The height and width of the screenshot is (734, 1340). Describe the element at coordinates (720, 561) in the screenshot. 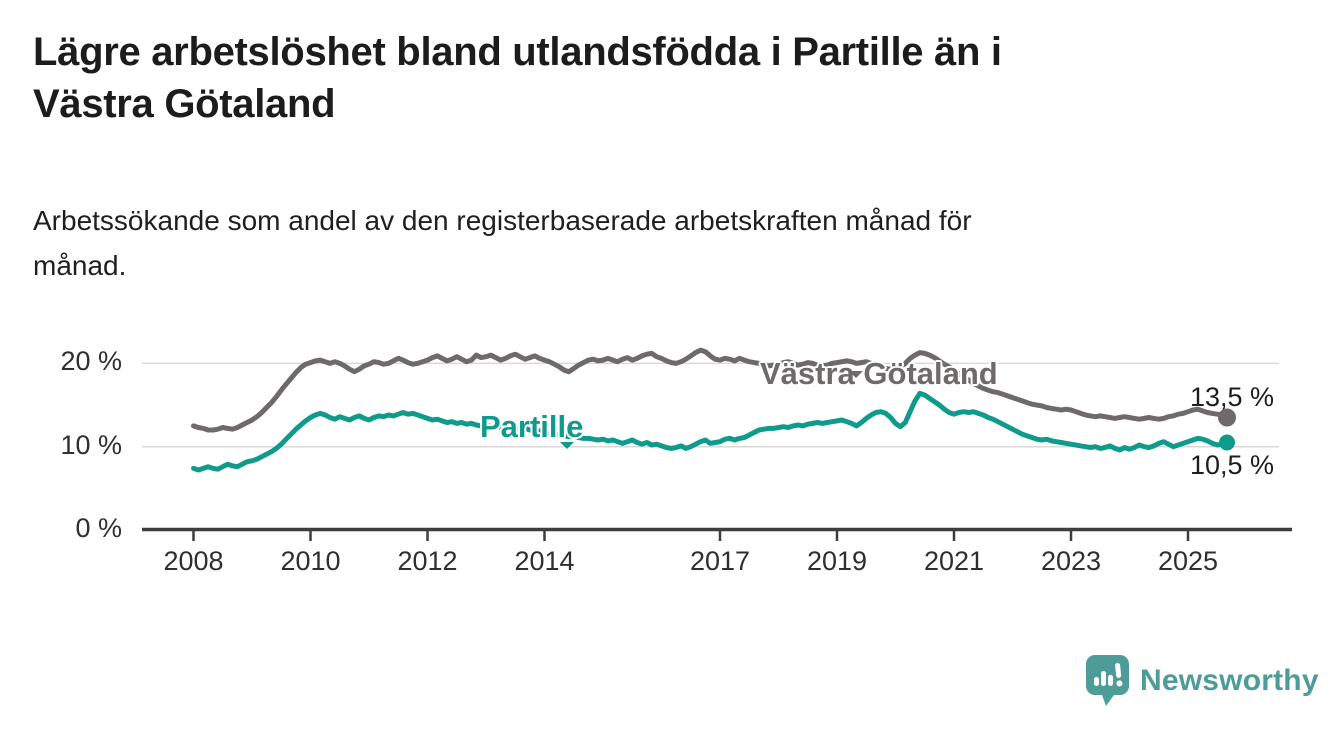

I see `x-axis-label: 2017` at that location.